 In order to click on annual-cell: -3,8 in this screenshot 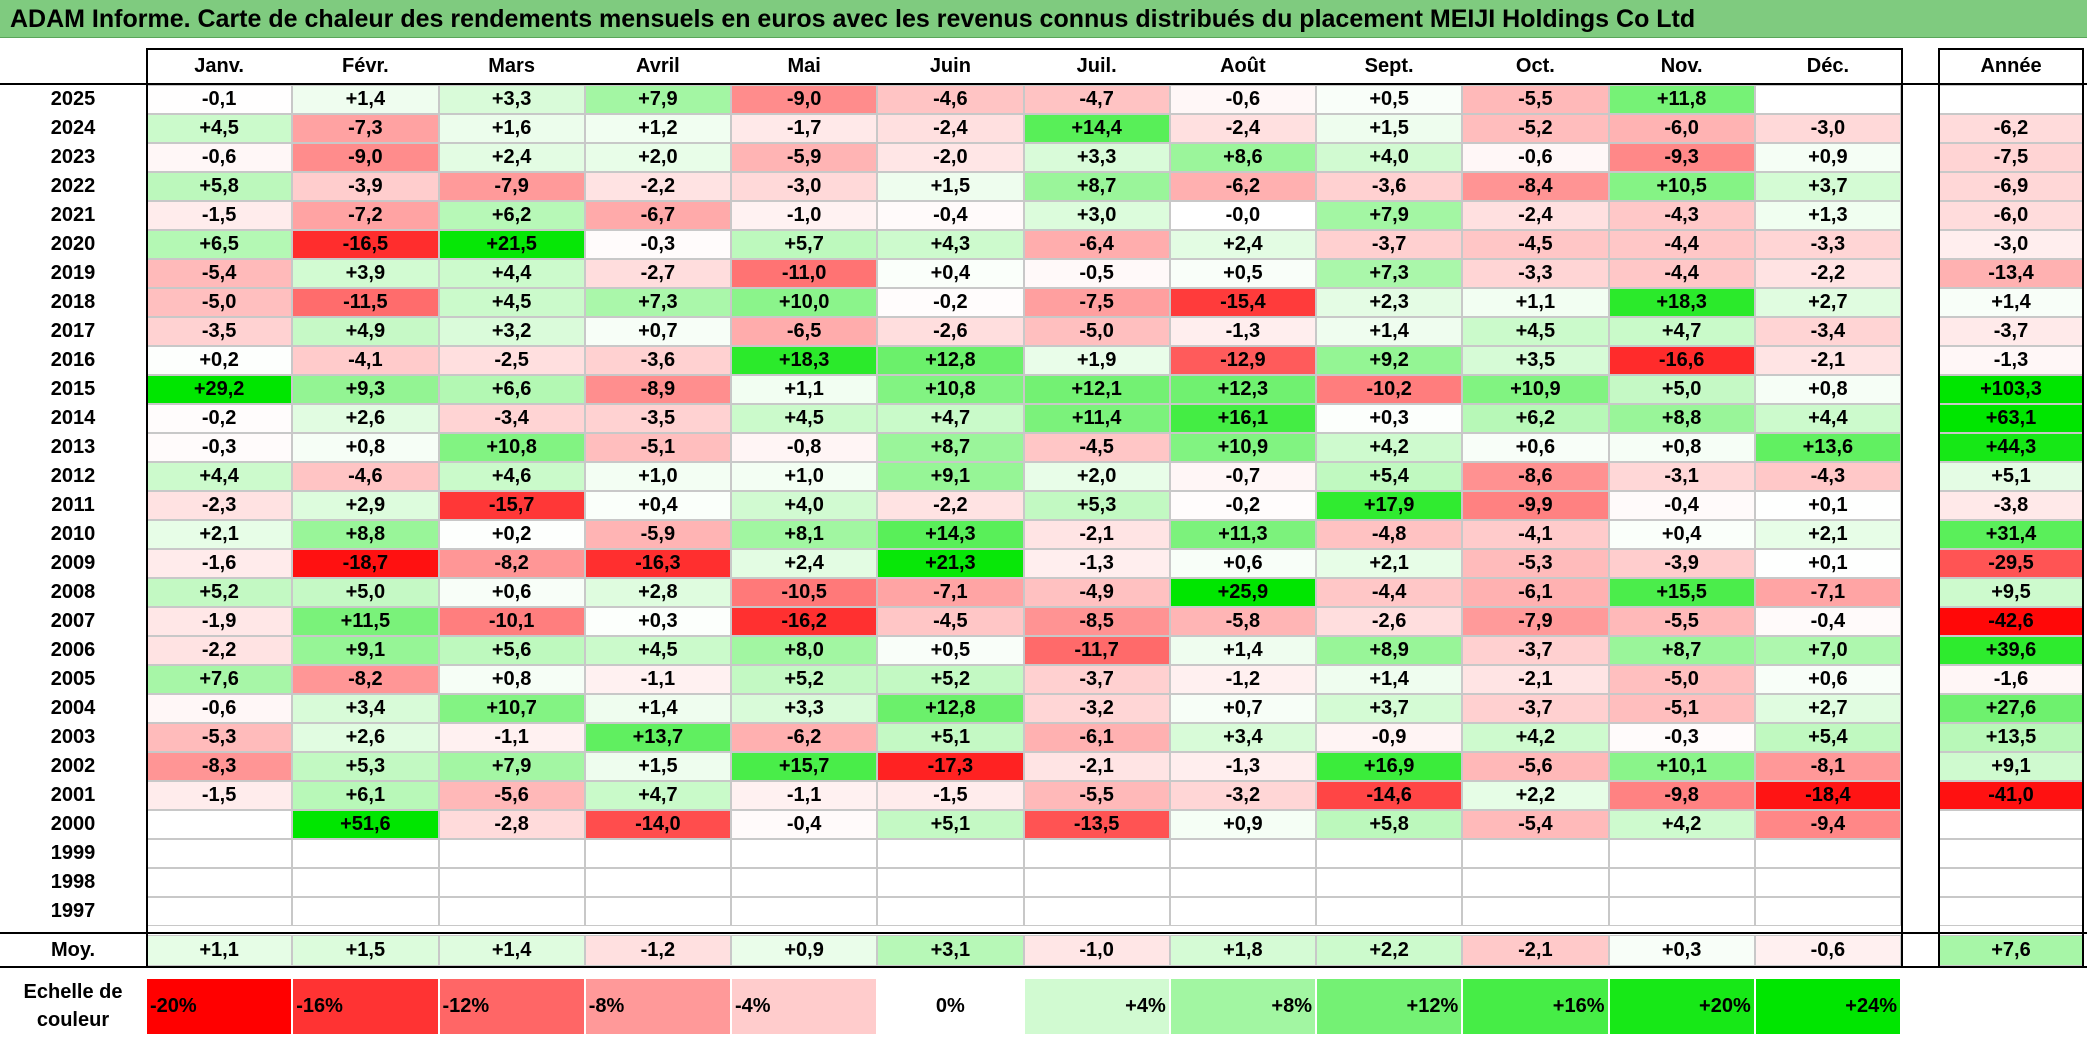, I will do `click(2011, 505)`.